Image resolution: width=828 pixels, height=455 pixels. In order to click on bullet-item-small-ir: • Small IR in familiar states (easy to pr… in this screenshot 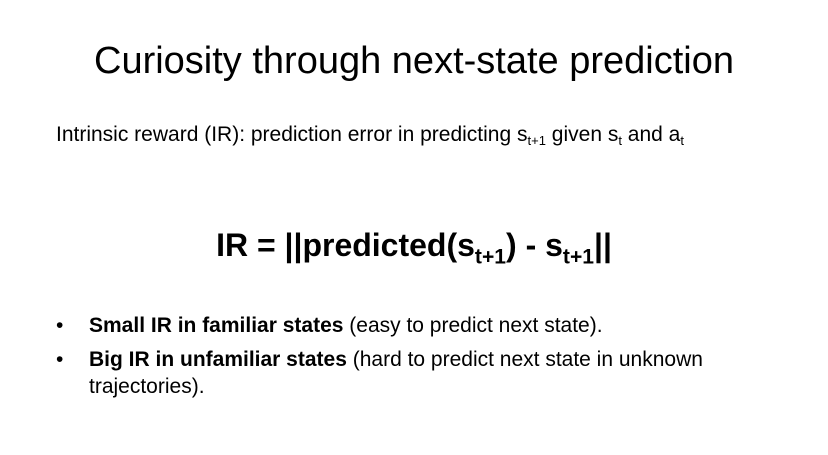, I will do `click(406, 325)`.